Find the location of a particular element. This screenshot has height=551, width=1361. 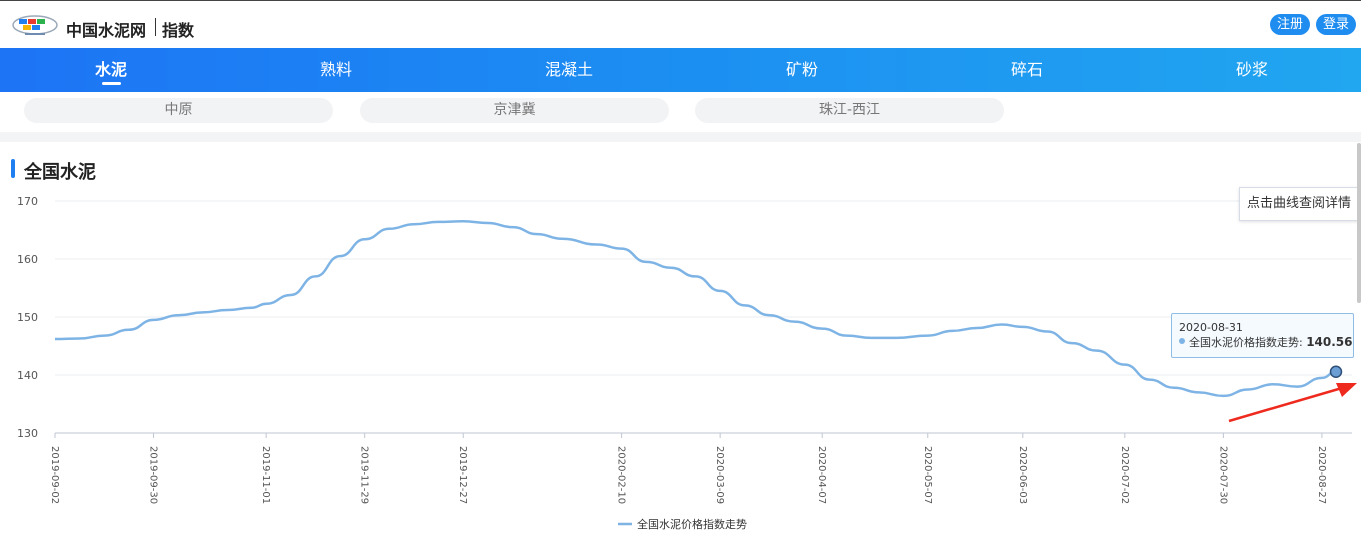

legend-label: 全国水泥价格指数走势 is located at coordinates (692, 524).